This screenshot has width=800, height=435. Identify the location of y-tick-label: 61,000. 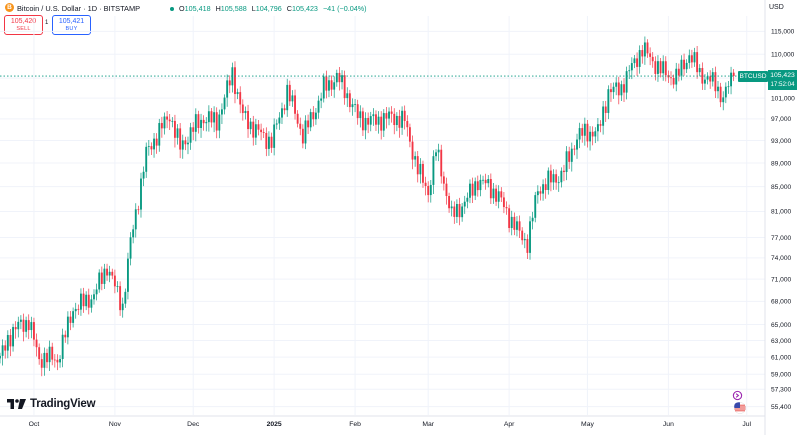
(781, 357).